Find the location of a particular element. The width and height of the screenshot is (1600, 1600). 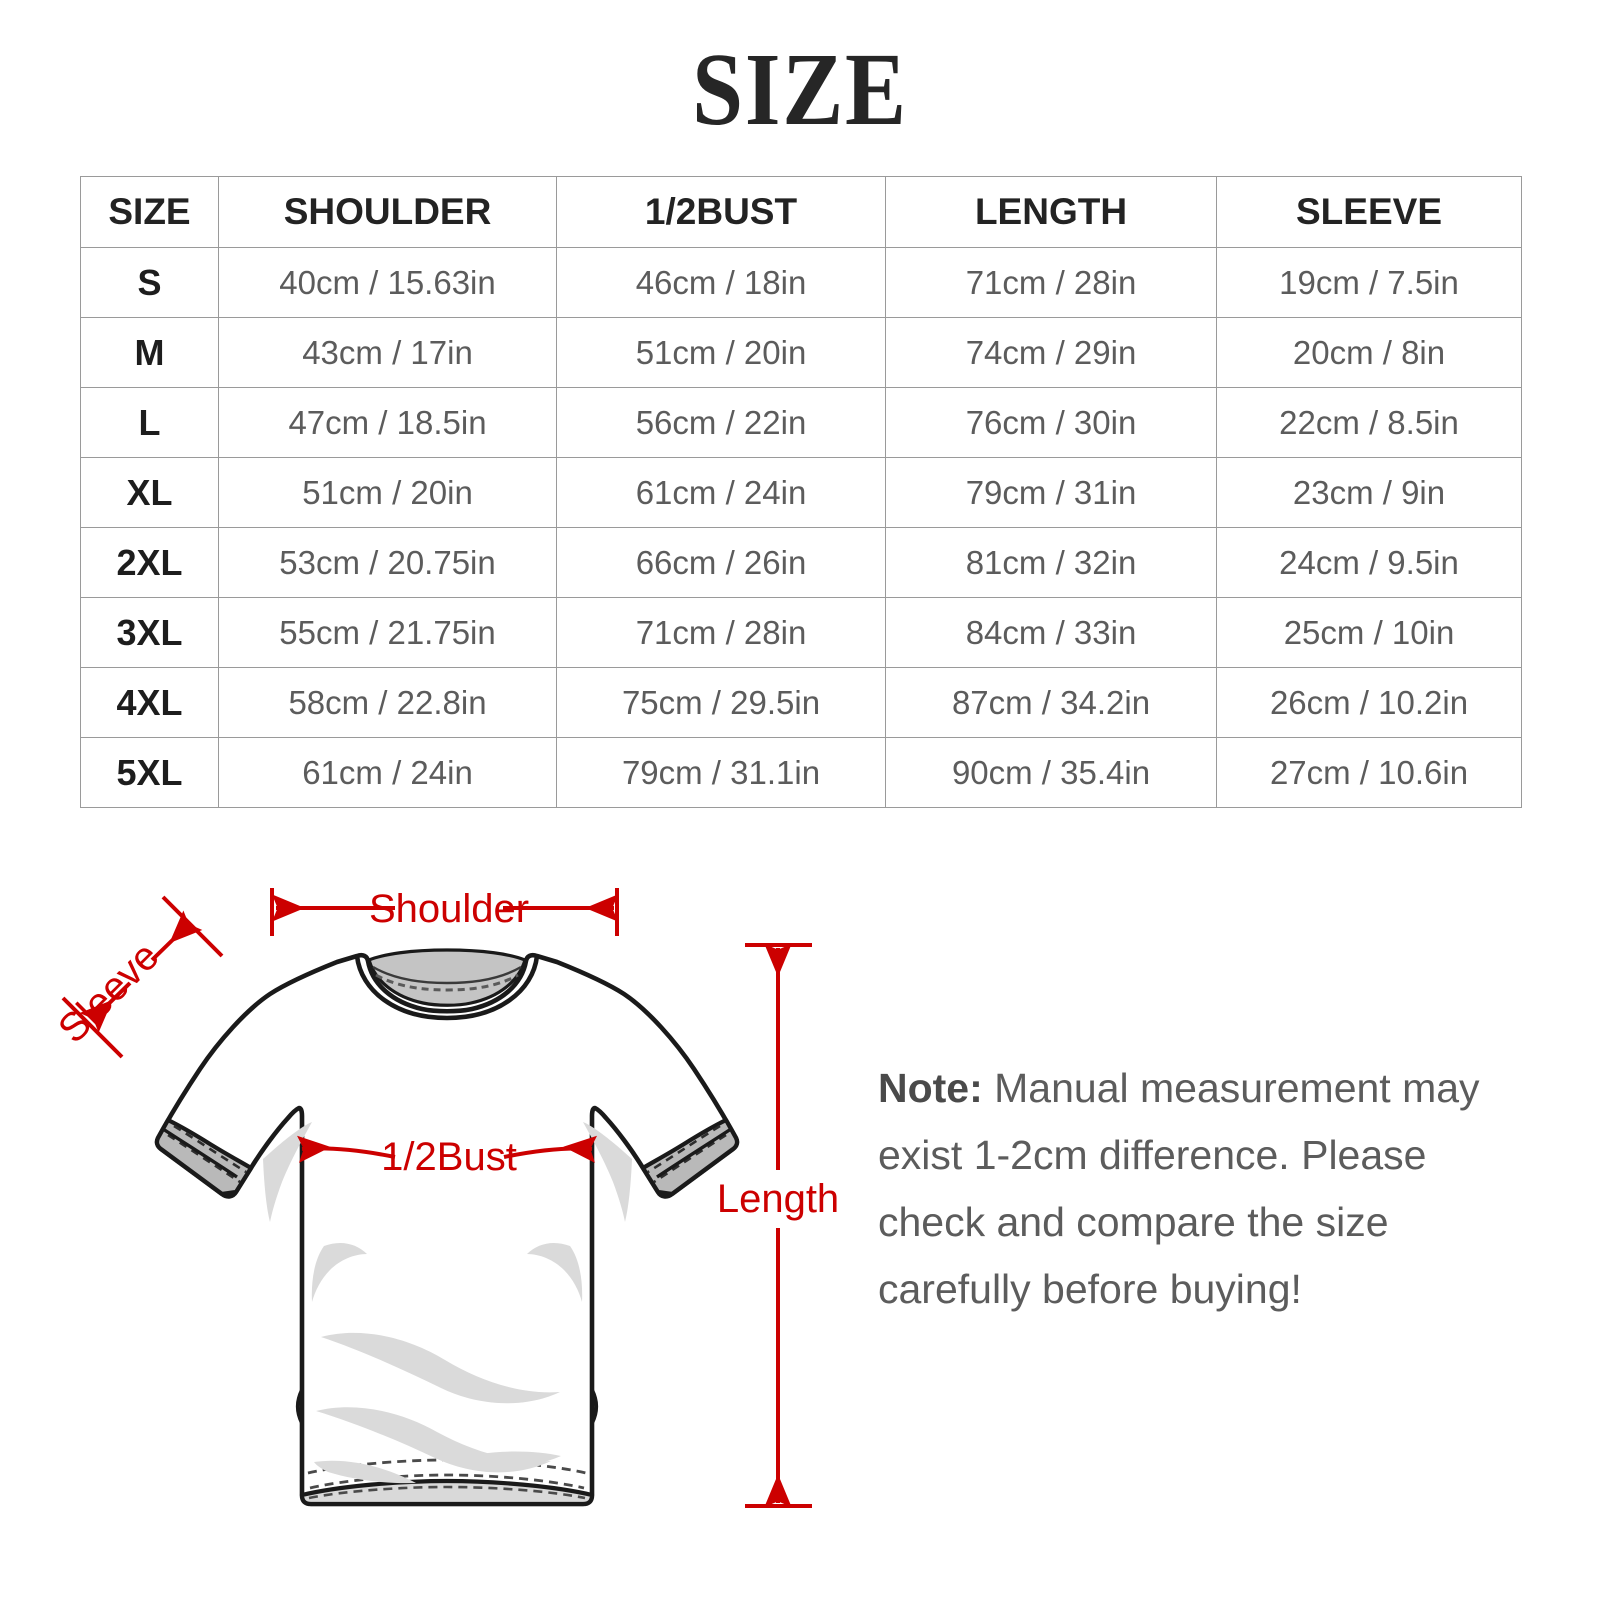

cell-half-bust: 56cm / 22in is located at coordinates (721, 422).